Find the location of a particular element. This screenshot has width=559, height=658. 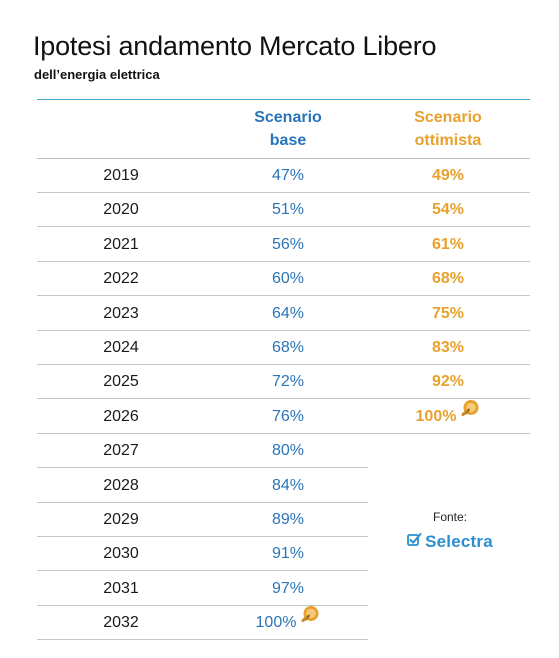

table-row: 2019 47% 49% is located at coordinates (283, 176).